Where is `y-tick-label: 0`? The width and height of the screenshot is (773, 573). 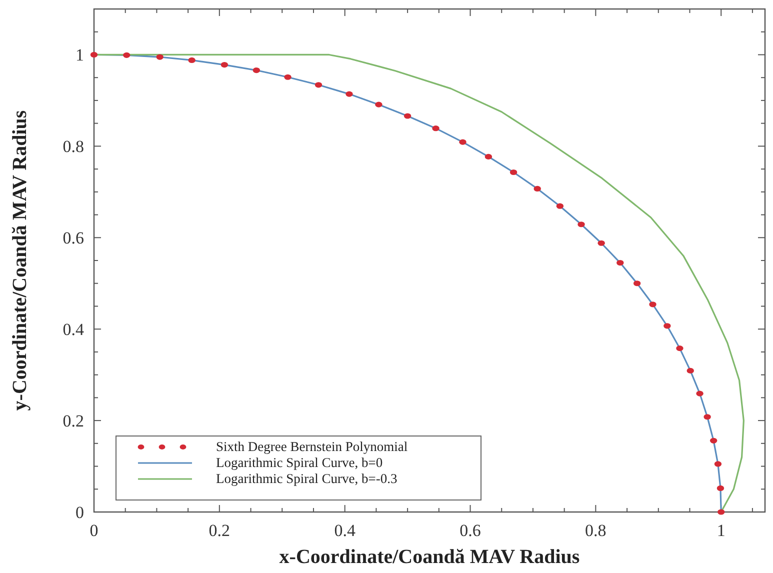 y-tick-label: 0 is located at coordinates (80, 512).